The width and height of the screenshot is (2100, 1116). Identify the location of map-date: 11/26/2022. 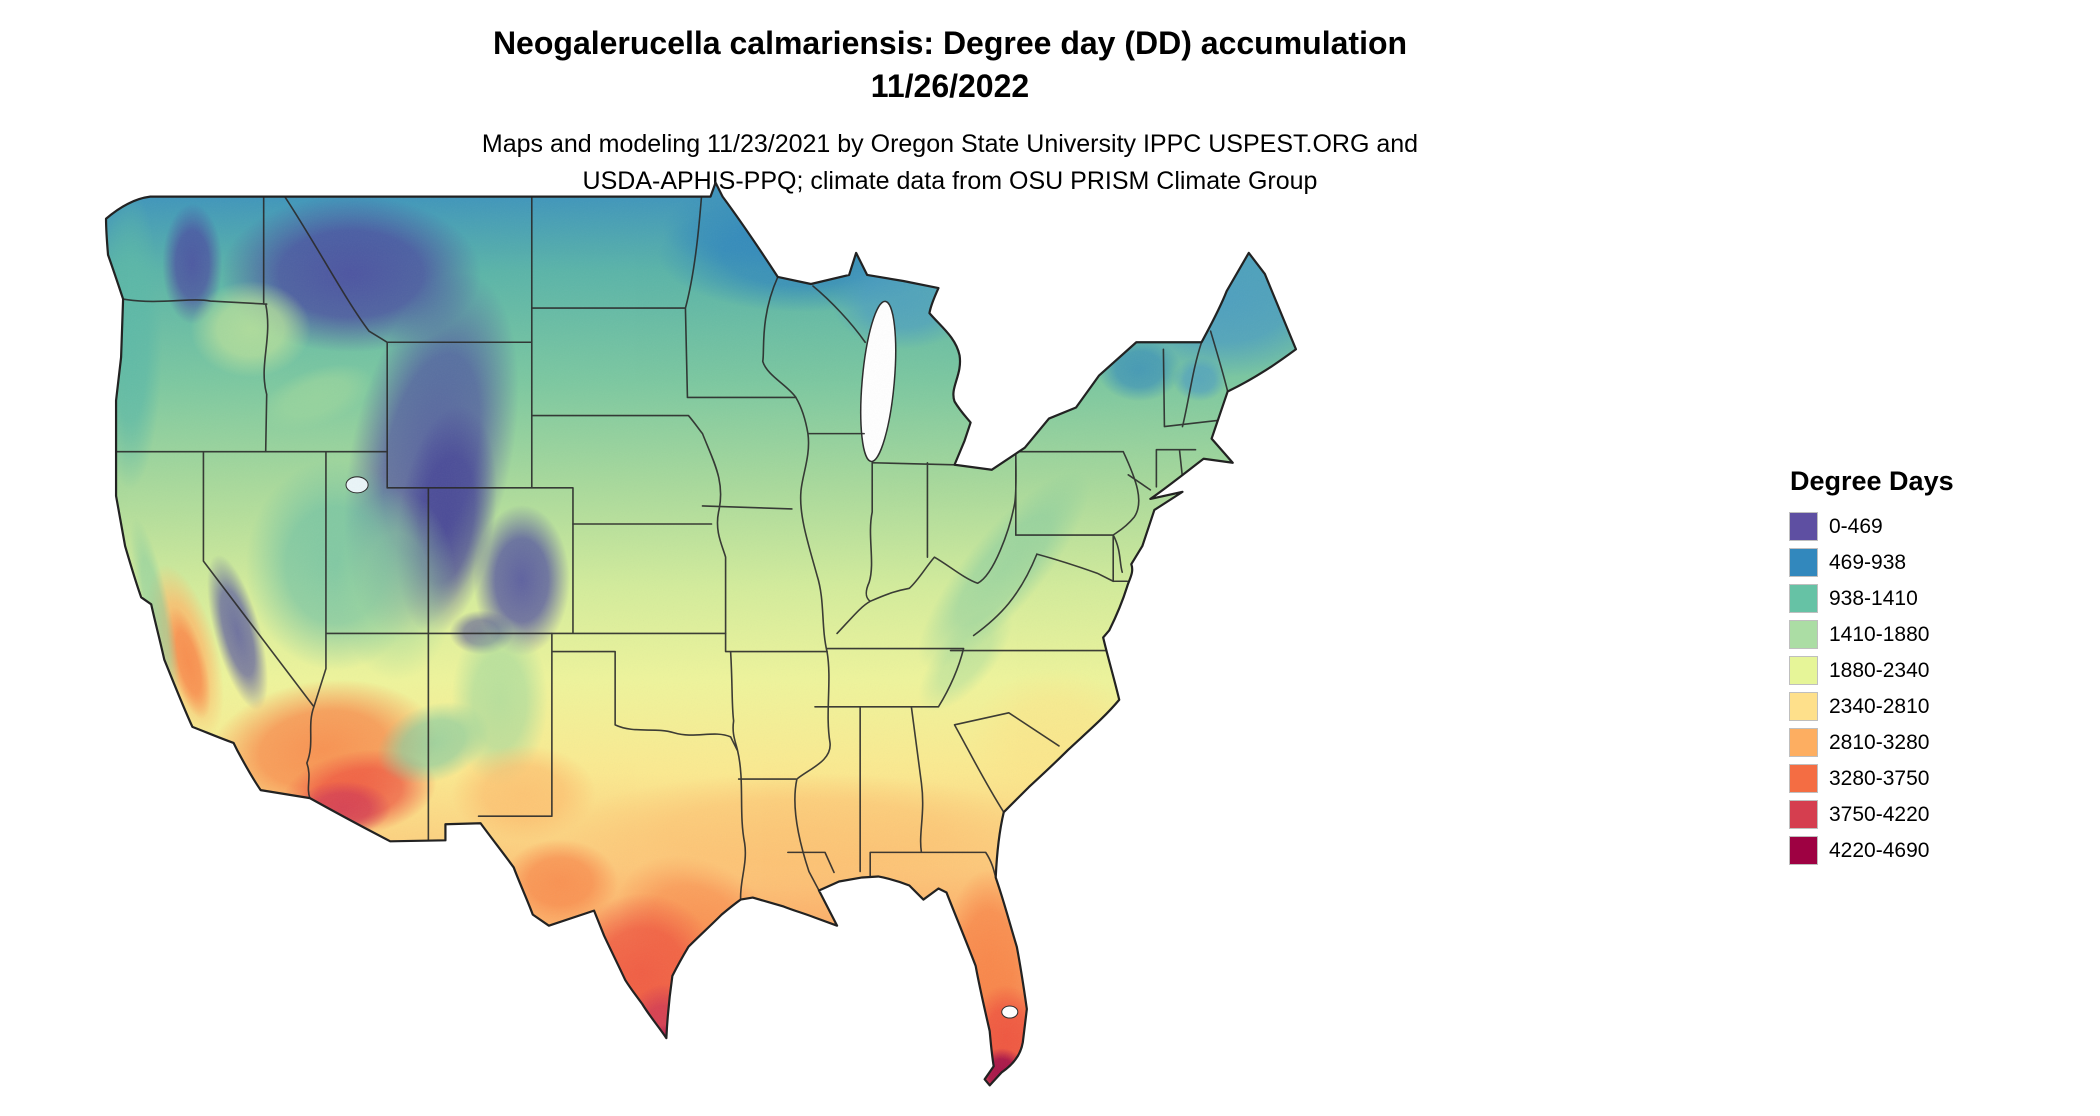
(950, 86).